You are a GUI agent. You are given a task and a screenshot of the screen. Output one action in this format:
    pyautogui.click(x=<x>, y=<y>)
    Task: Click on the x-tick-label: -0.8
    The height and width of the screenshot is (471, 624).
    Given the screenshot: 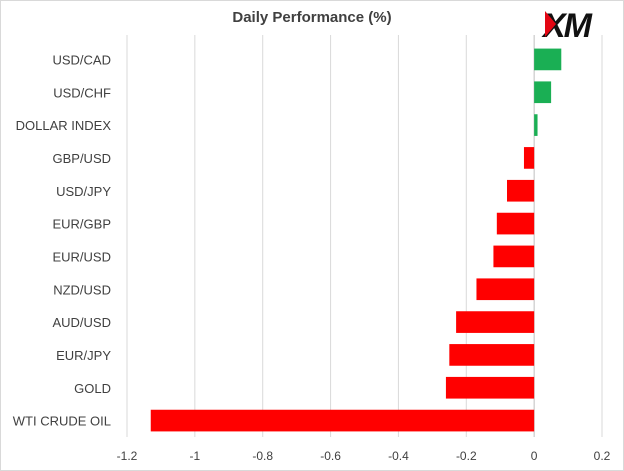 What is the action you would take?
    pyautogui.click(x=262, y=456)
    